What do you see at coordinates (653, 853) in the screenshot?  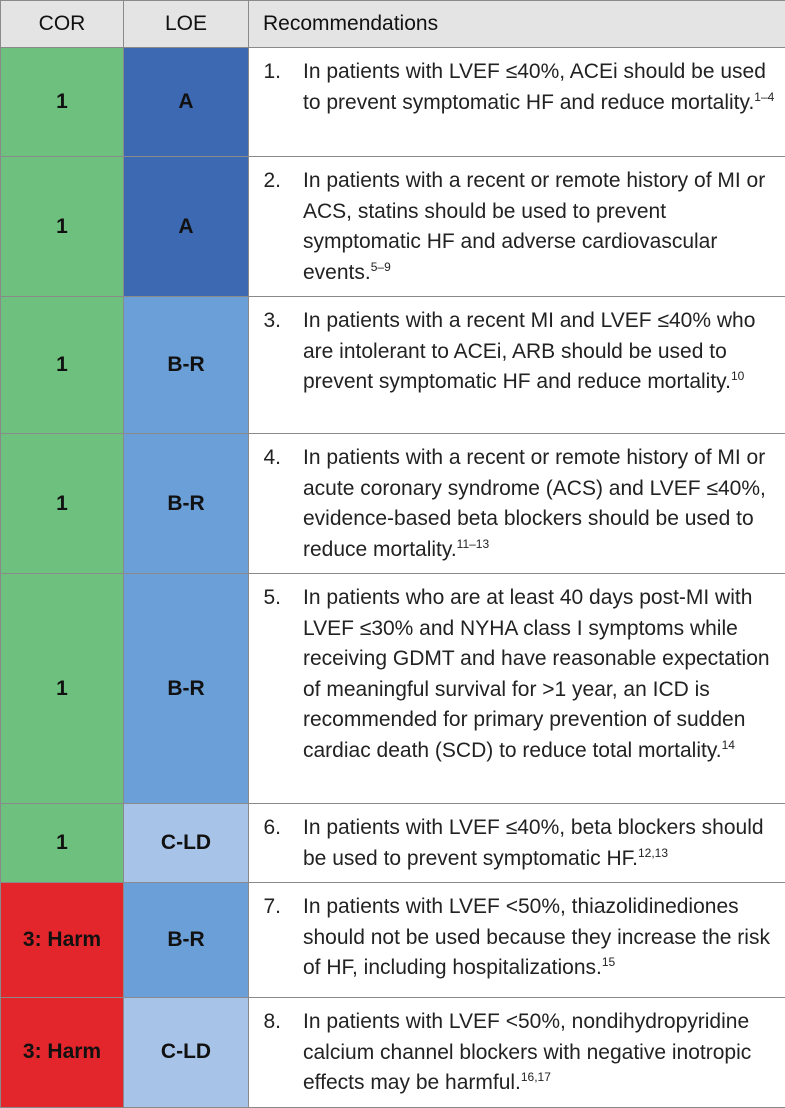 I see `reference: 12,13` at bounding box center [653, 853].